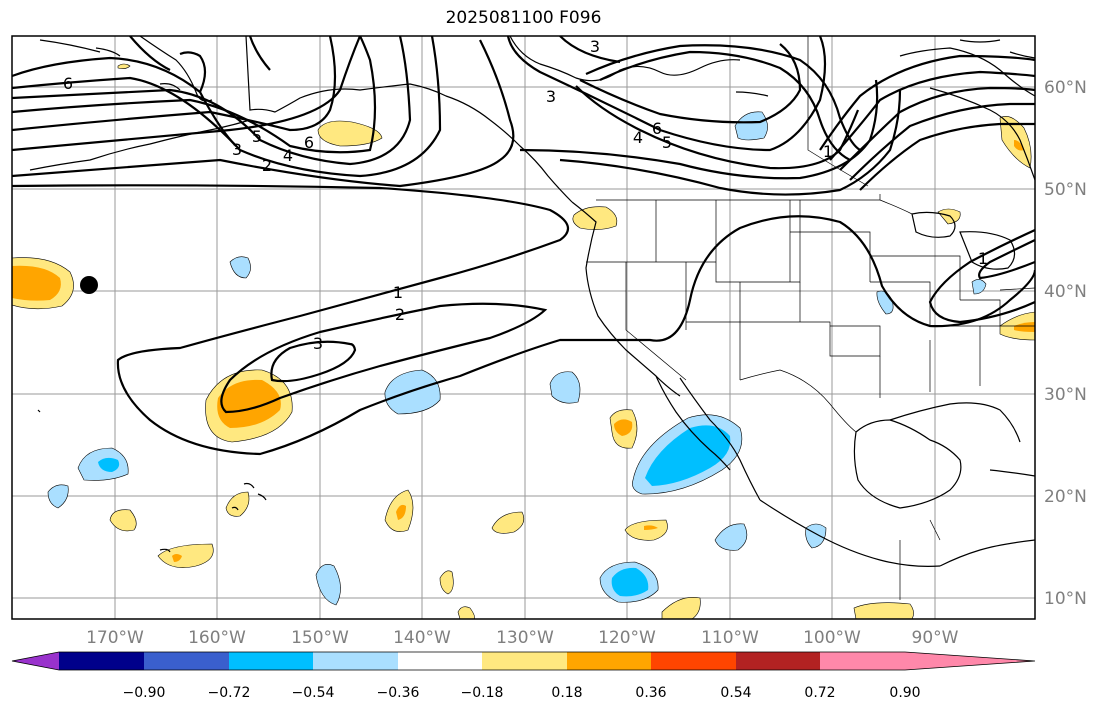 The width and height of the screenshot is (1105, 712). Describe the element at coordinates (1065, 190) in the screenshot. I see `lat-label: 50°N` at that location.